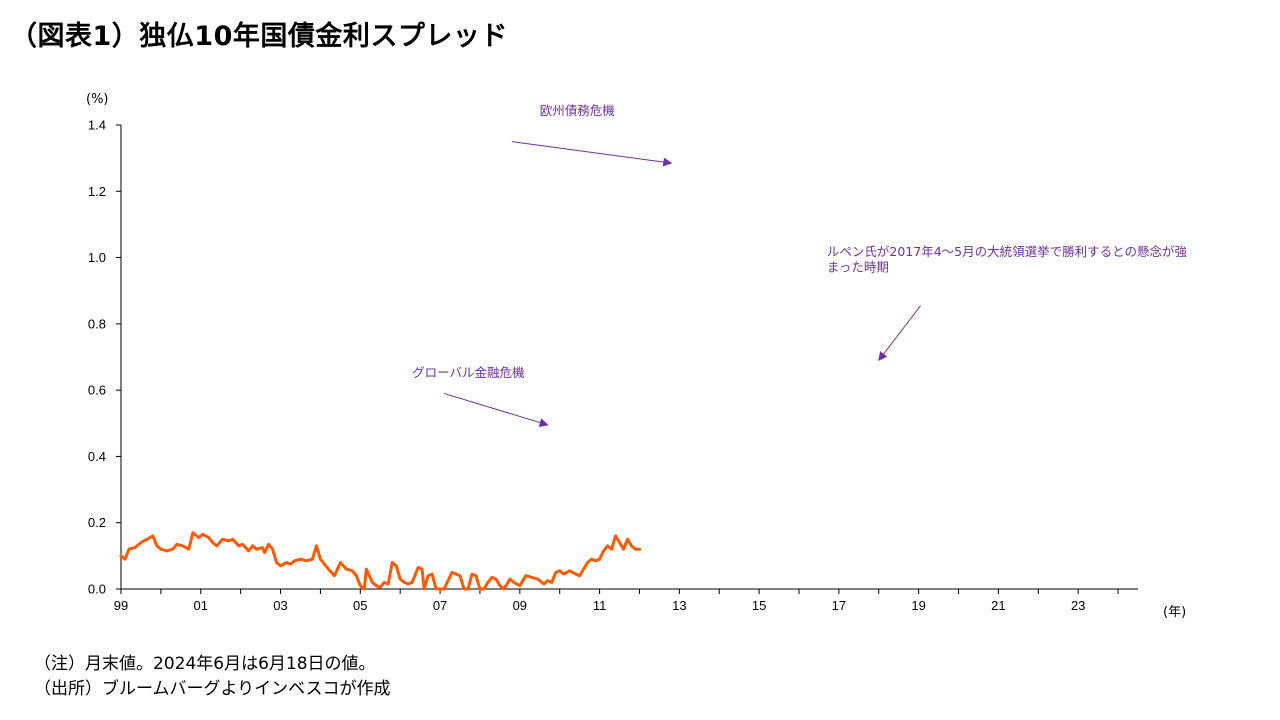  What do you see at coordinates (918, 605) in the screenshot?
I see `x-tick-label: 19` at bounding box center [918, 605].